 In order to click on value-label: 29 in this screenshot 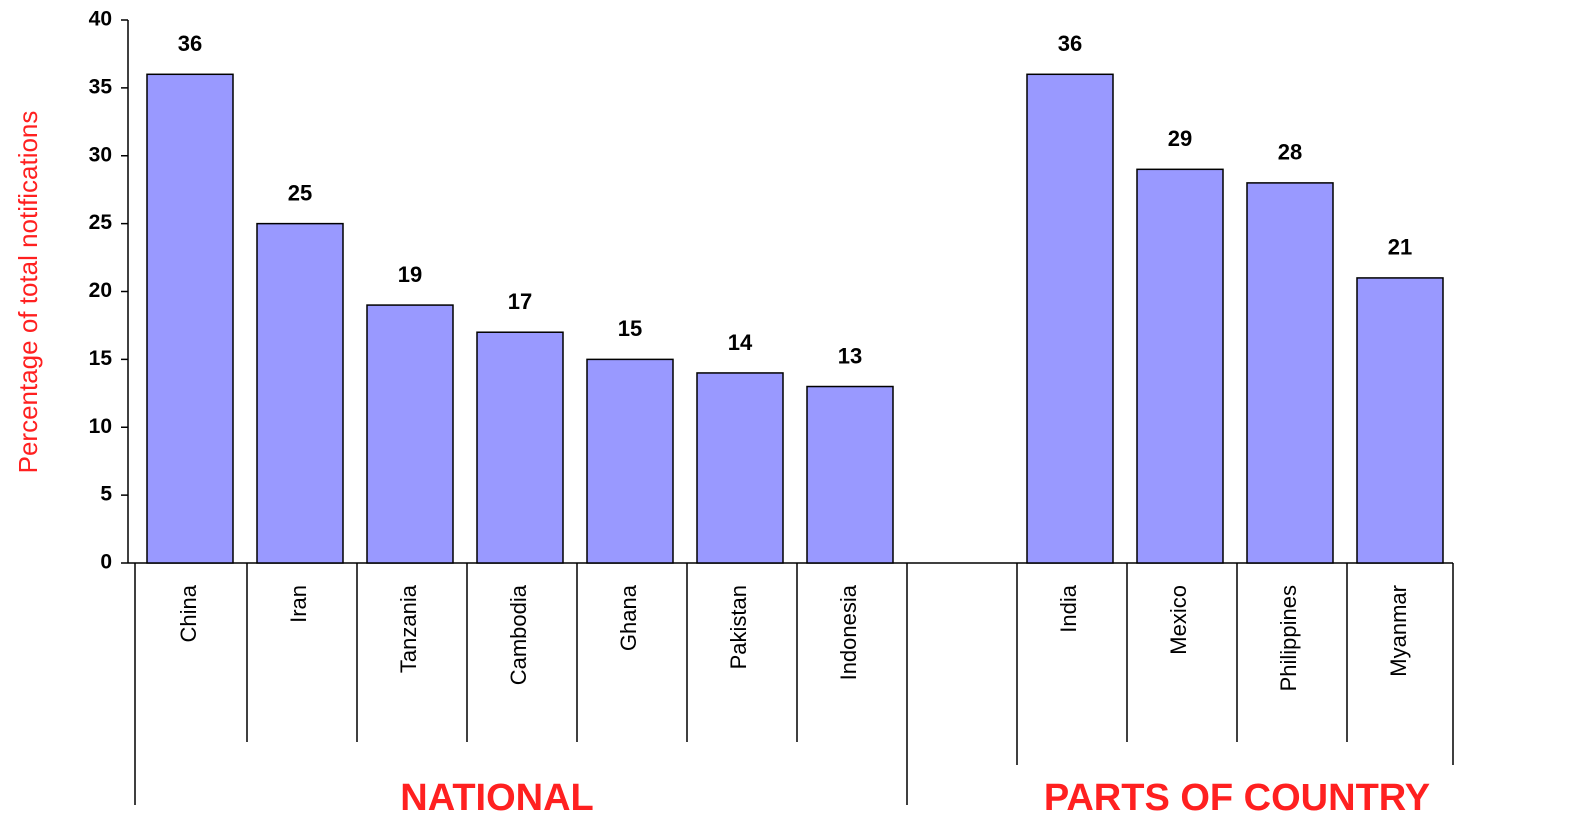, I will do `click(1180, 138)`.